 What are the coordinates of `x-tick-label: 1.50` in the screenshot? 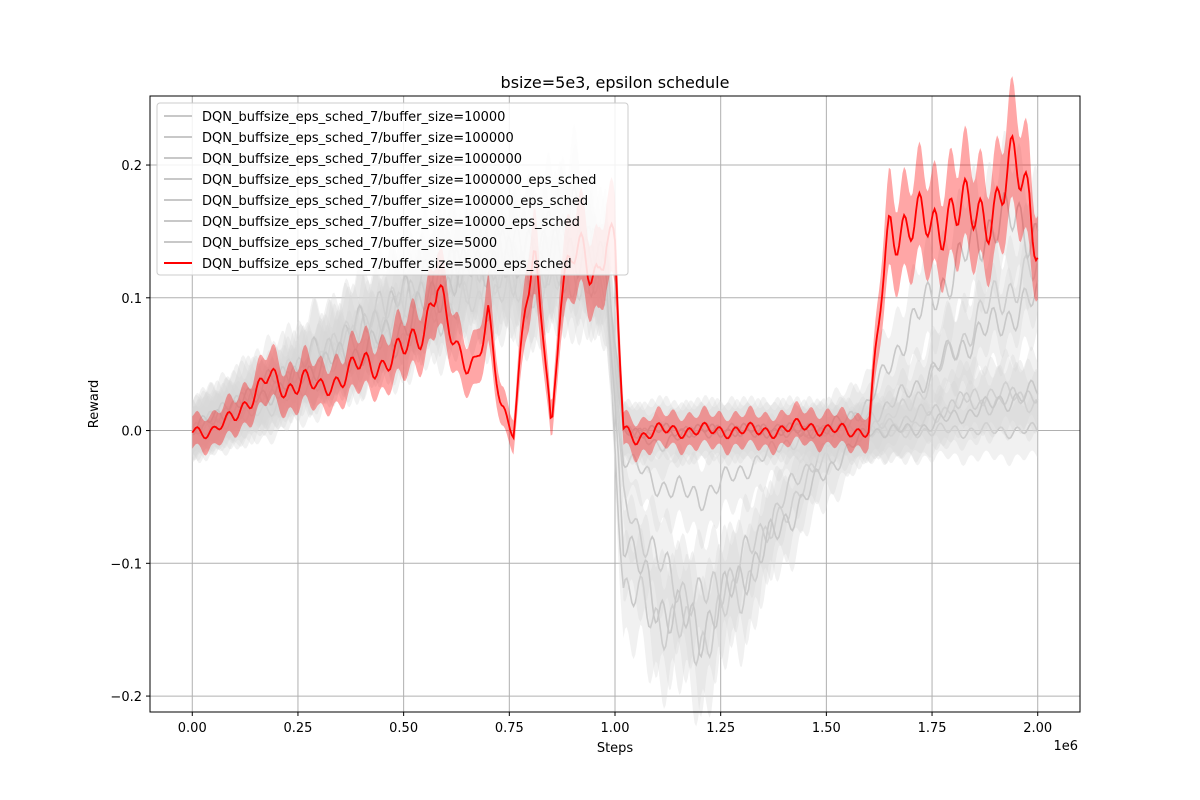 It's located at (826, 728).